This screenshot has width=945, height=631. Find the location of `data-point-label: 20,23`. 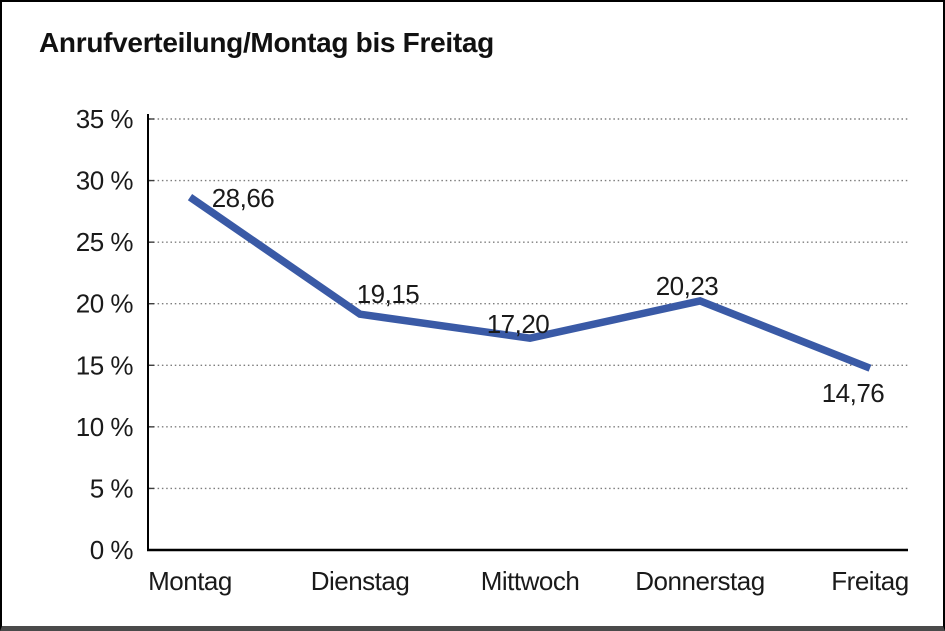

data-point-label: 20,23 is located at coordinates (687, 286).